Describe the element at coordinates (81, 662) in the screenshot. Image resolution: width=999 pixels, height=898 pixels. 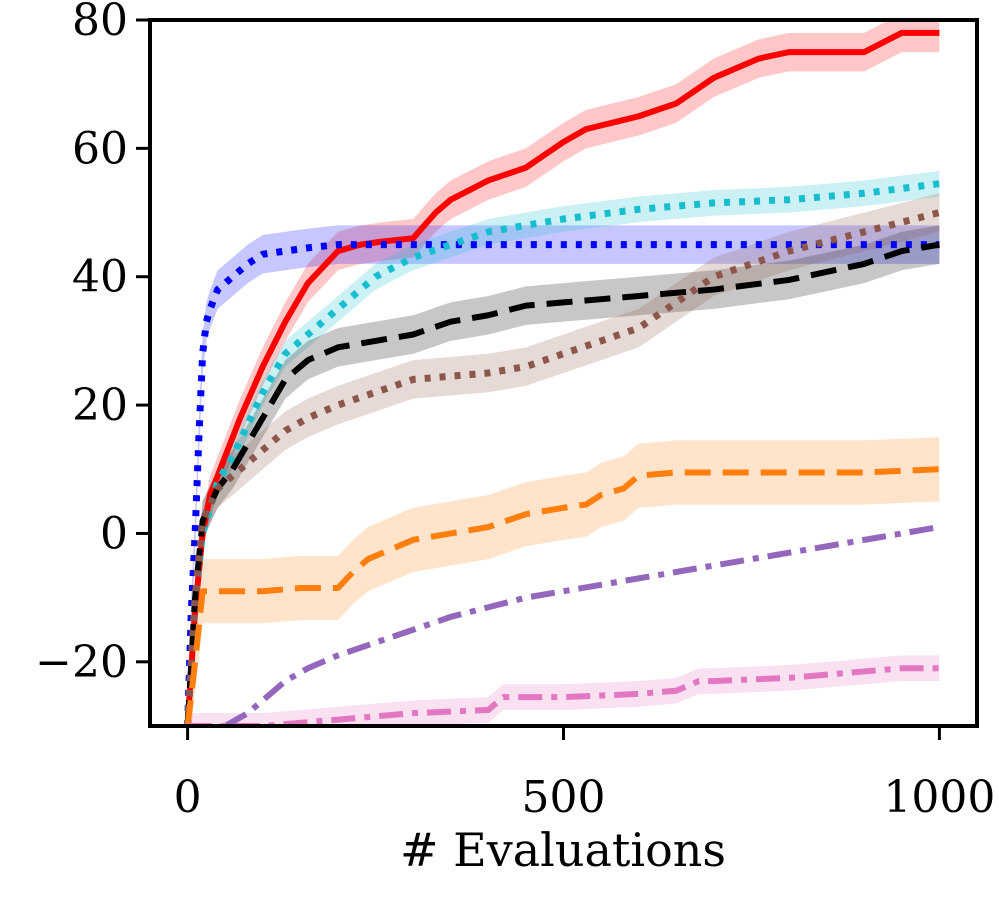
I see `y-tick-label: −20` at that location.